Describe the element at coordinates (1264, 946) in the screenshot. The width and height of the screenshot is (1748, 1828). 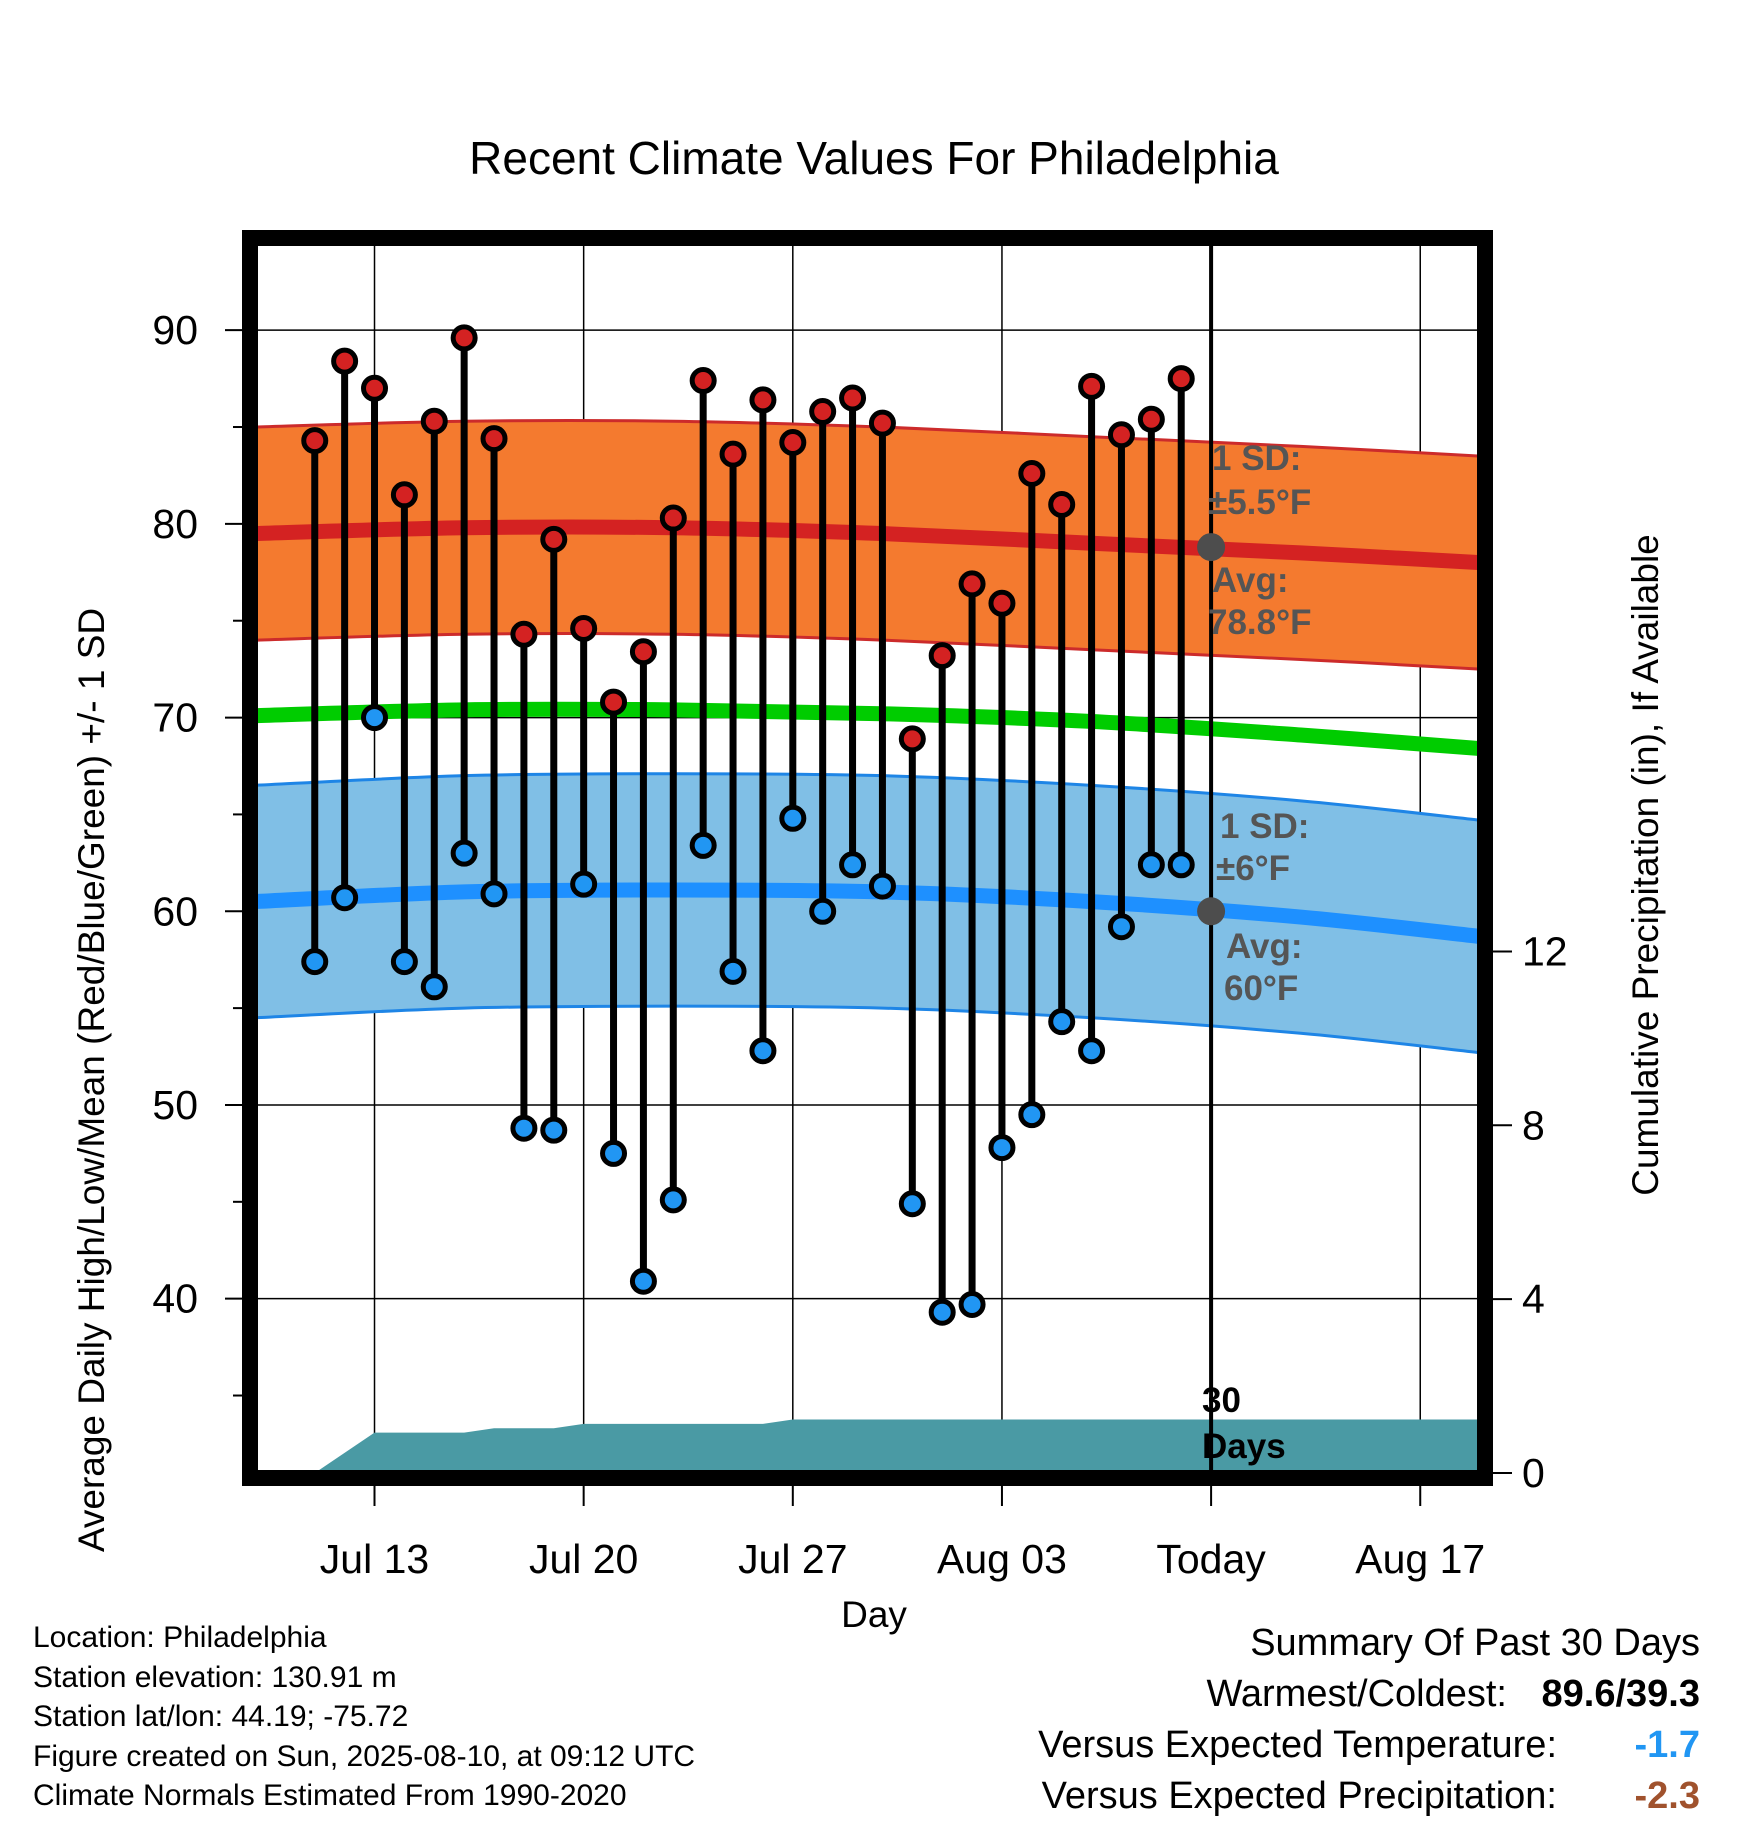
I see `low-avg-label: Avg:` at that location.